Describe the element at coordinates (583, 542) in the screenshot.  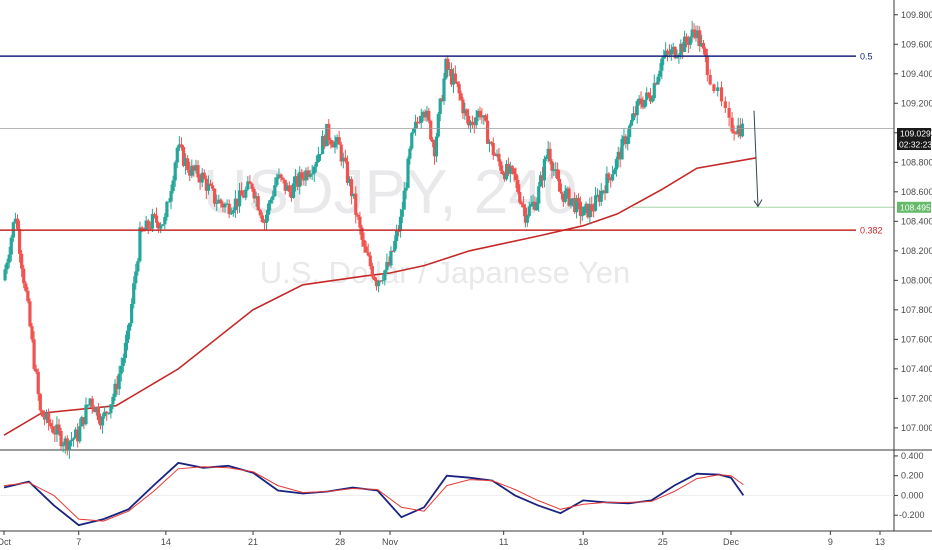
I see `x-tick-label: 18` at that location.